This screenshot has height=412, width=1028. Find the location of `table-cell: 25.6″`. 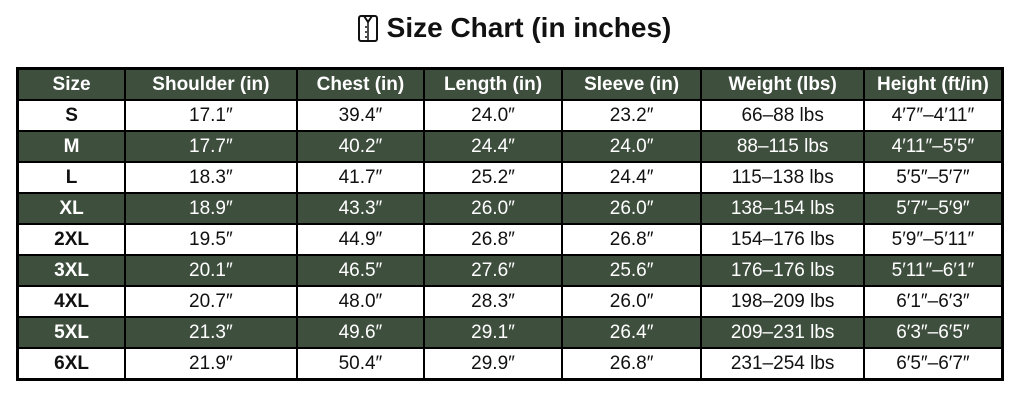

table-cell: 25.6″ is located at coordinates (631, 270).